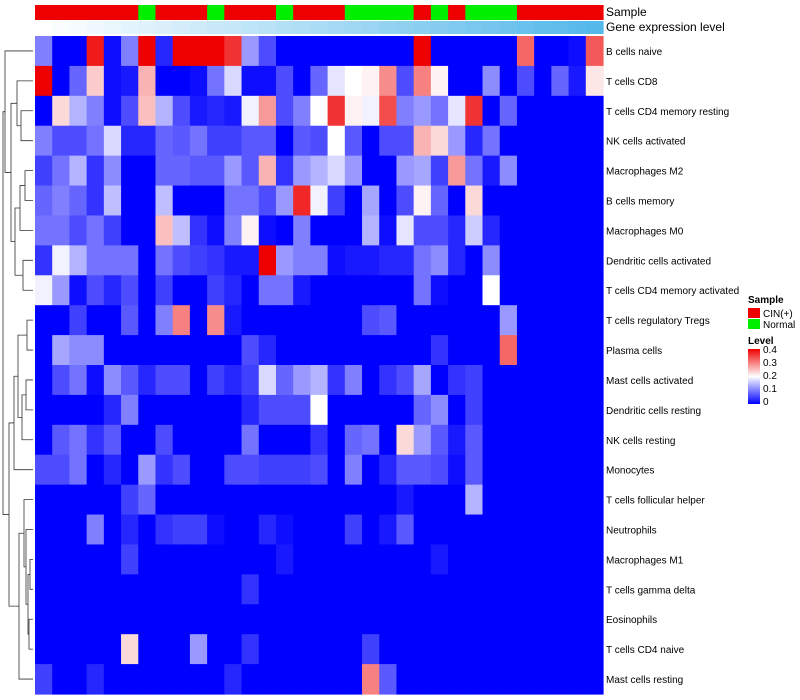 This screenshot has height=700, width=800. What do you see at coordinates (645, 650) in the screenshot?
I see `row-label: T cells CD4 naive` at bounding box center [645, 650].